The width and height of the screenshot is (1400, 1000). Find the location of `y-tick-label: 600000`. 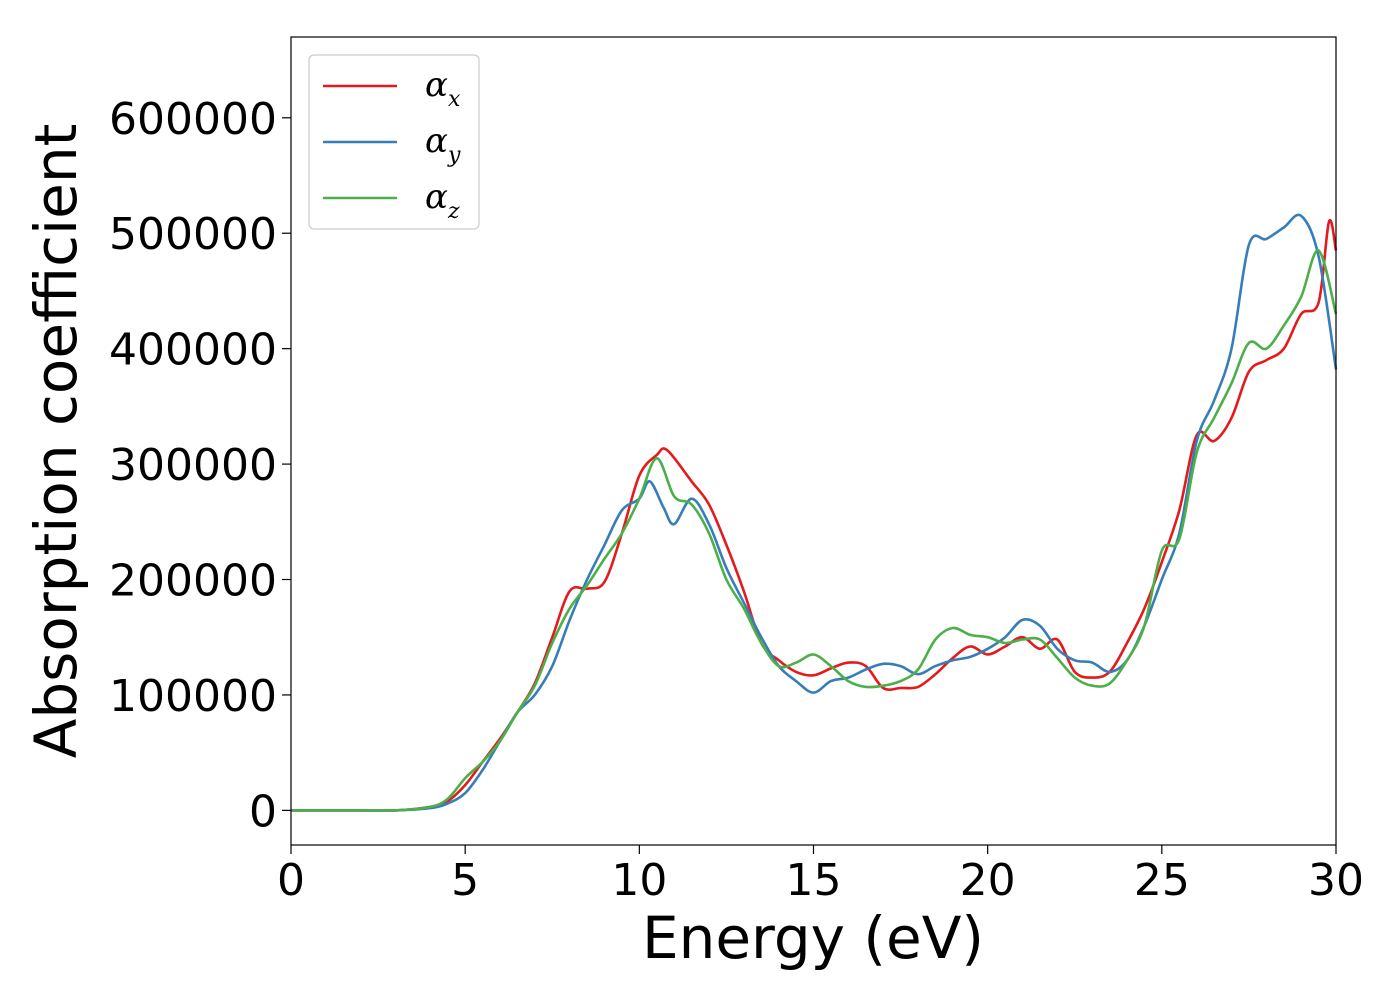

y-tick-label: 600000 is located at coordinates (193, 119).